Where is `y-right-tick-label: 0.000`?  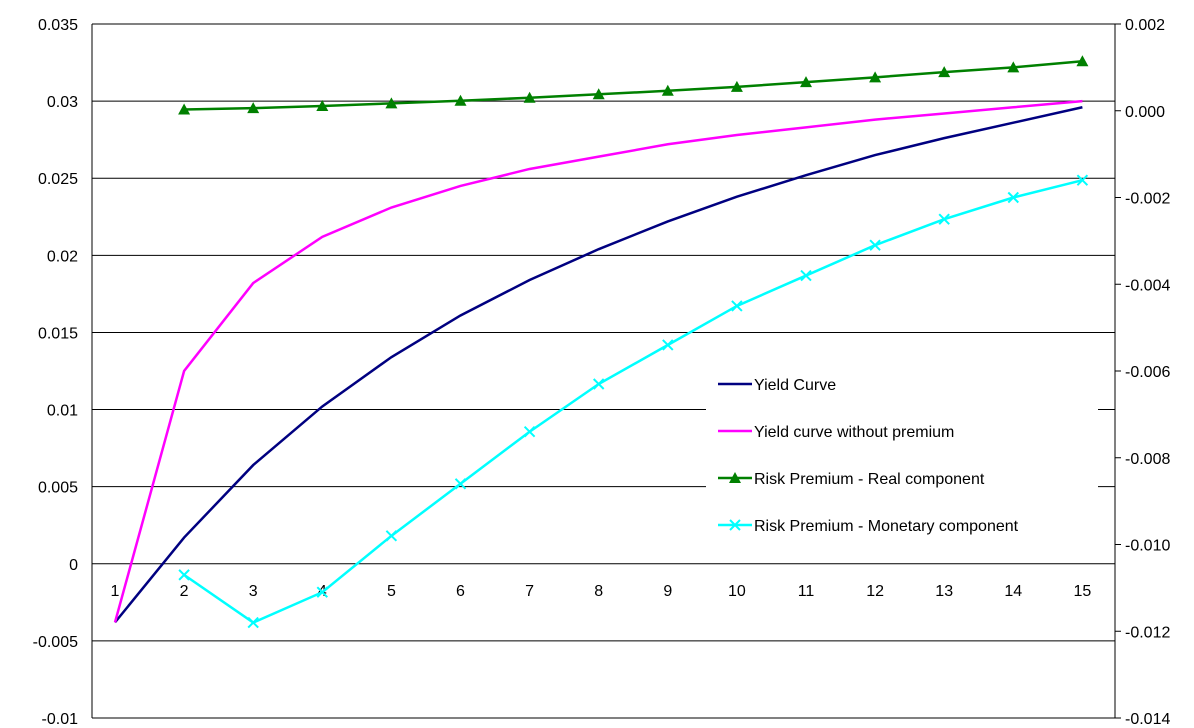 y-right-tick-label: 0.000 is located at coordinates (1145, 112).